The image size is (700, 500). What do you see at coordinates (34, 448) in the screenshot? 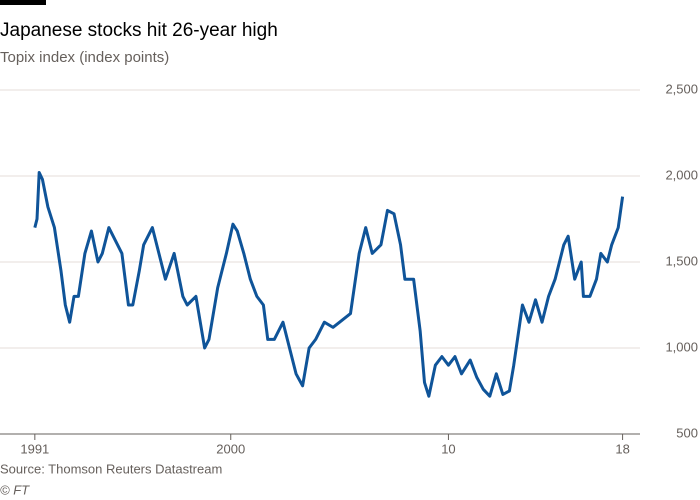
I see `x-tick-label: 1991` at bounding box center [34, 448].